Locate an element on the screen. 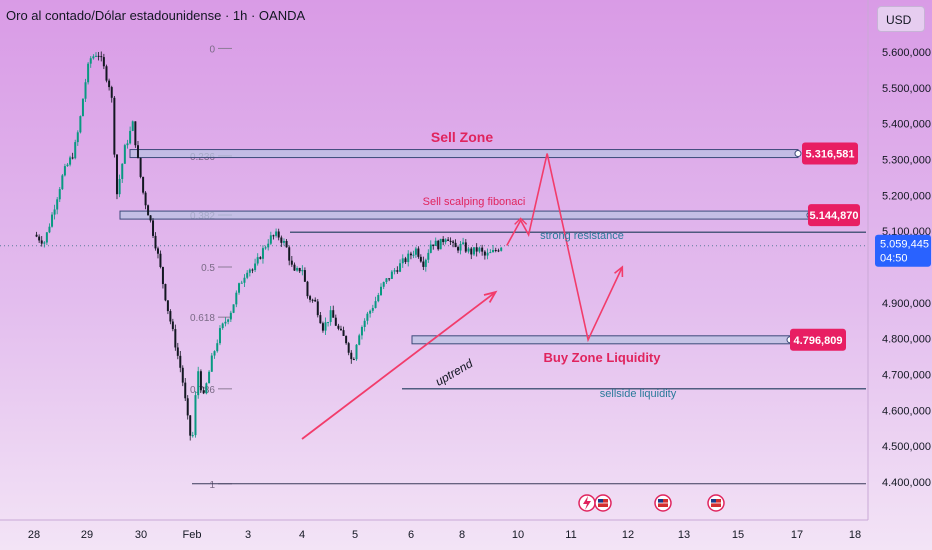  current-price-value: 5.059,445 is located at coordinates (904, 245).